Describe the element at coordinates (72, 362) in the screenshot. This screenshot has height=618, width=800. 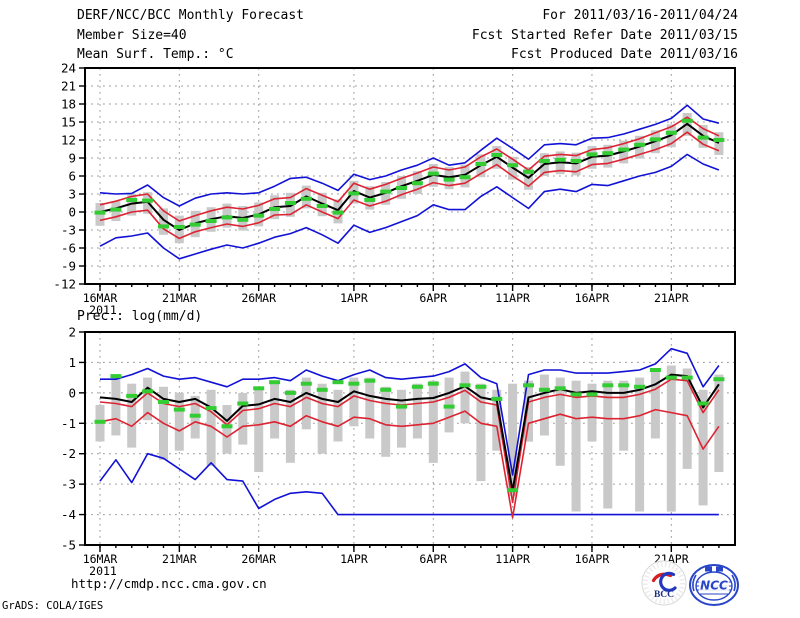
I see `svg-text: 1` at that location.